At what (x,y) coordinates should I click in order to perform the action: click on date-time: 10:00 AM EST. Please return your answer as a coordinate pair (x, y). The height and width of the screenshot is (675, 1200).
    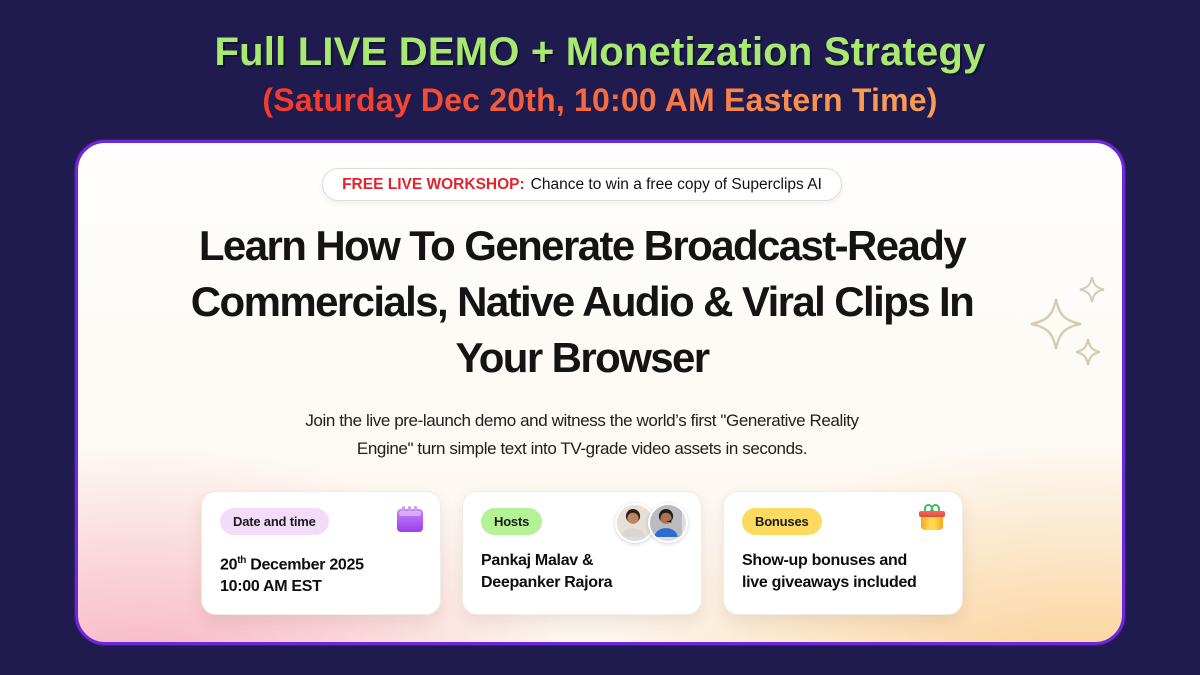
    Looking at the image, I should click on (271, 587).